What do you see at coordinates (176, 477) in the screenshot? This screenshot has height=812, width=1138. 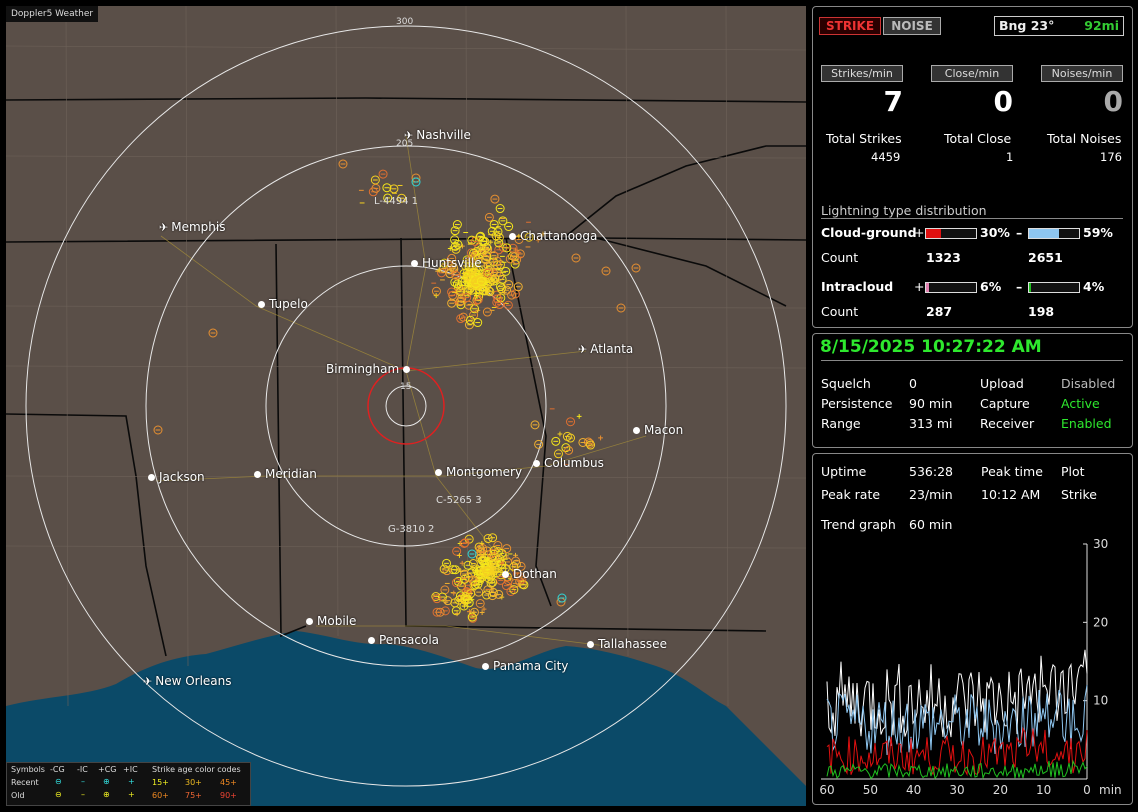 I see `city-jackson: Jackson` at bounding box center [176, 477].